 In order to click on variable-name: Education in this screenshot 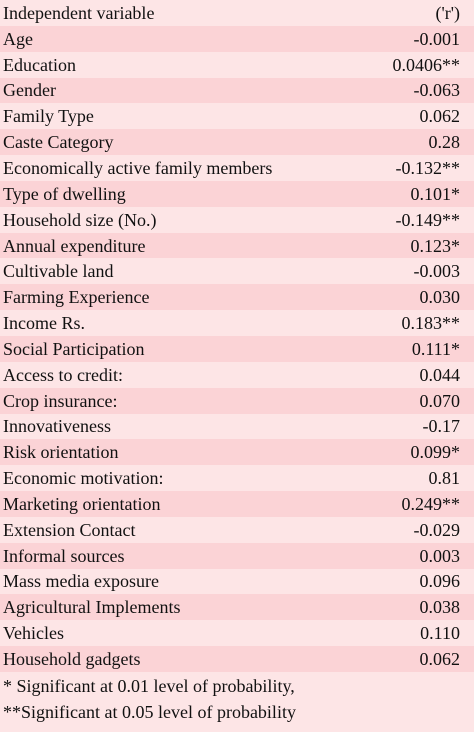, I will do `click(39, 64)`.